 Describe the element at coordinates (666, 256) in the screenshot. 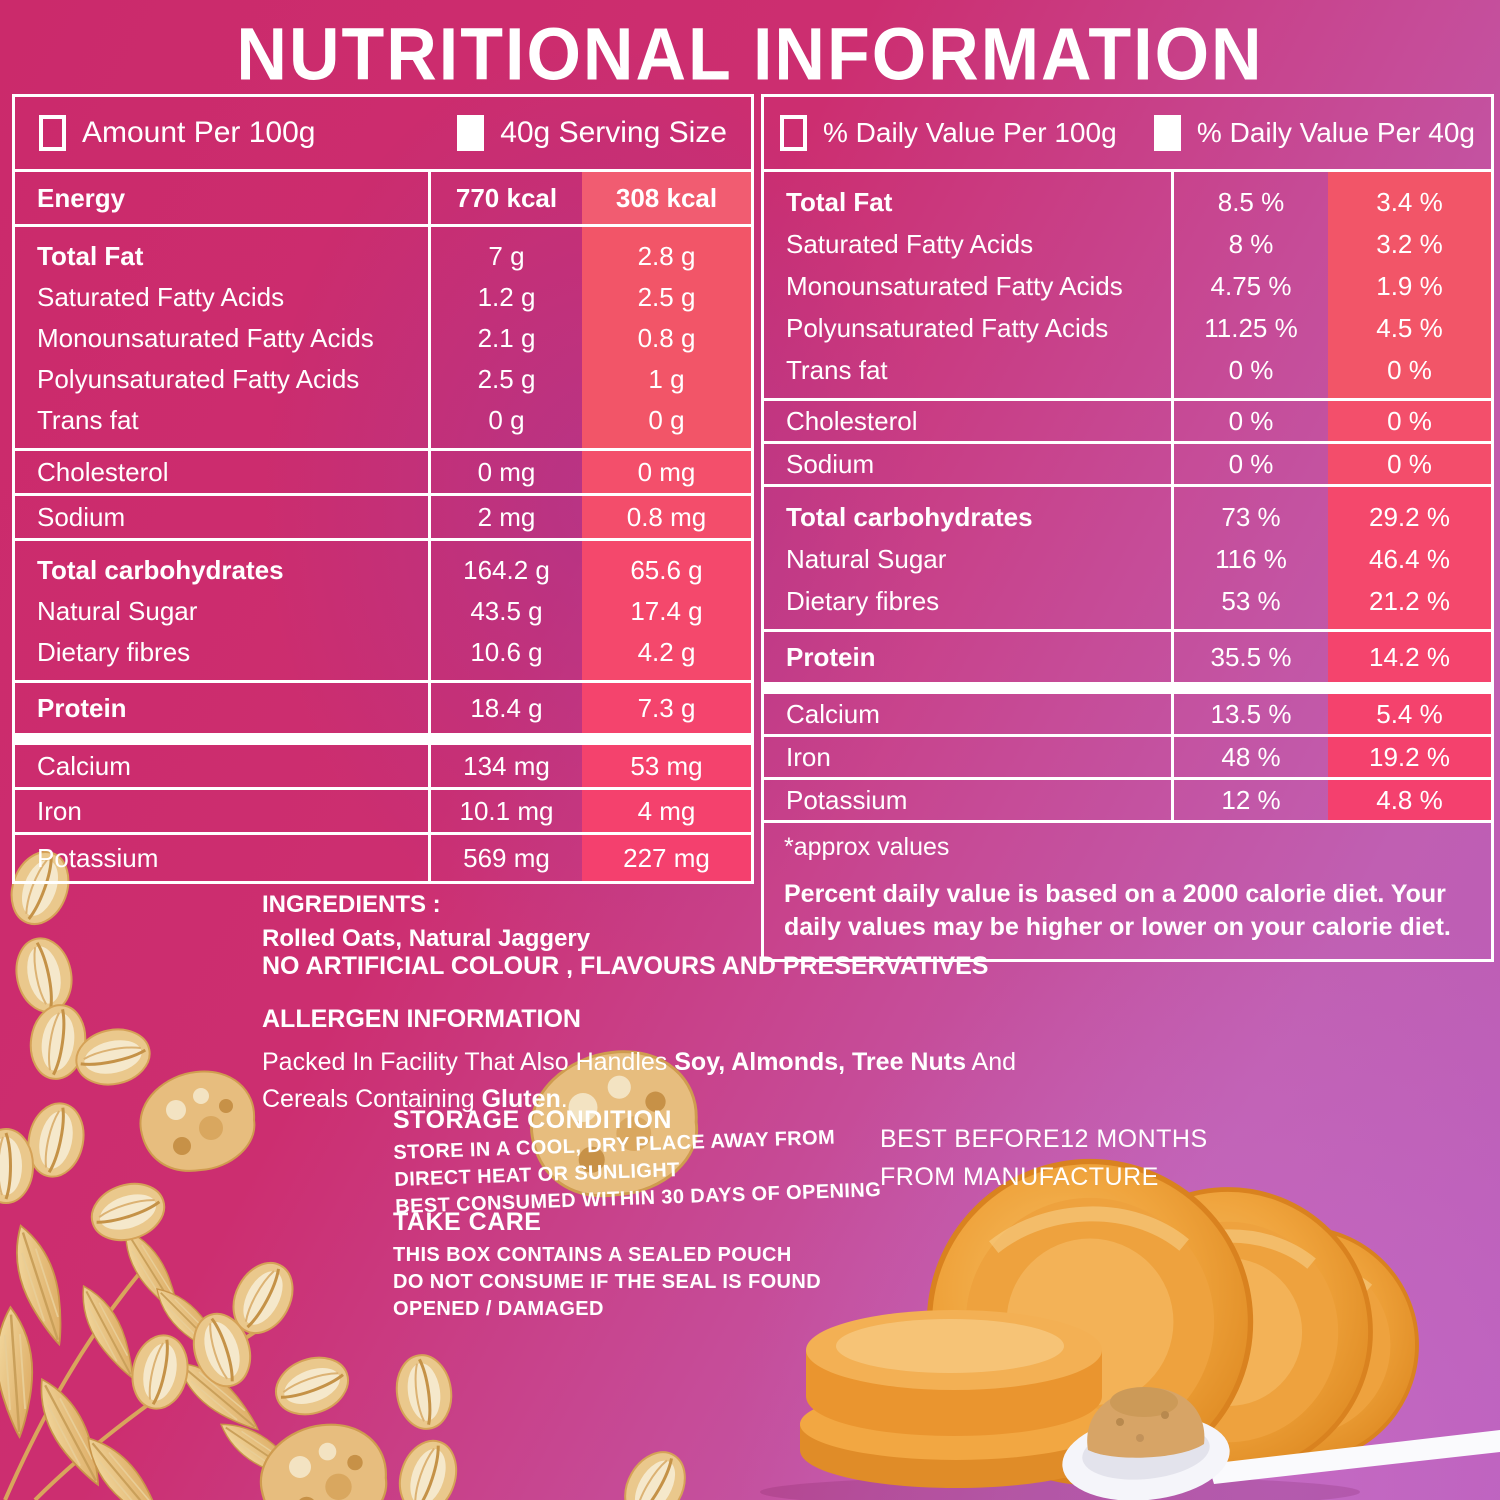

I see `per-40g-value: 2.8 g` at that location.